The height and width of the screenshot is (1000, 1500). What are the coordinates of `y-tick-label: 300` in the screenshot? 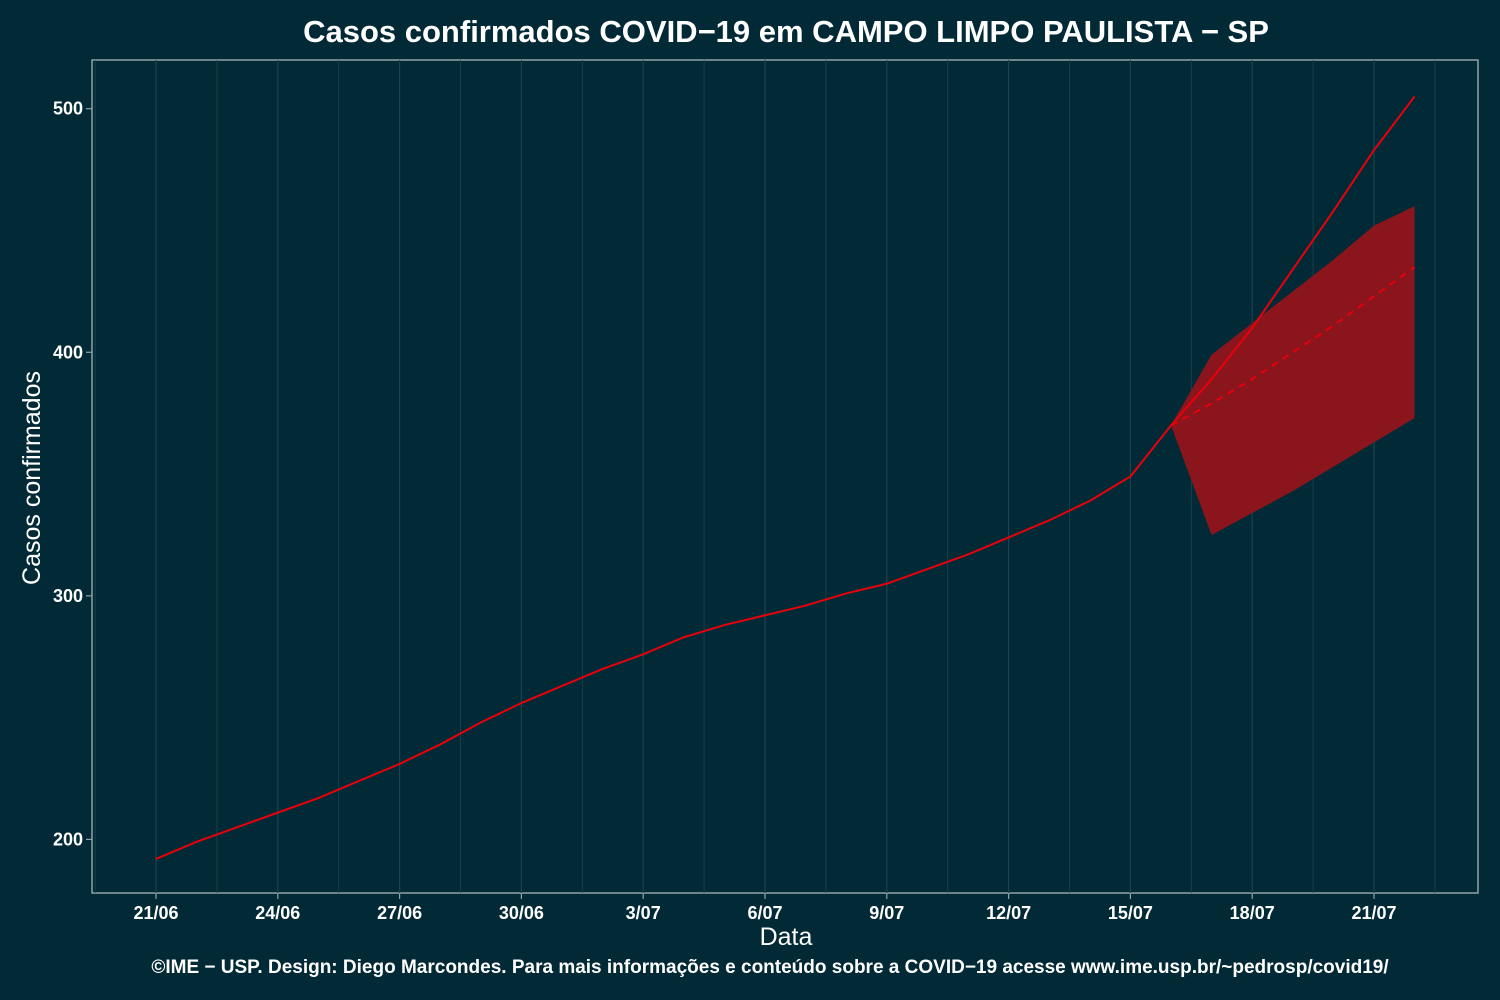 It's located at (68, 596).